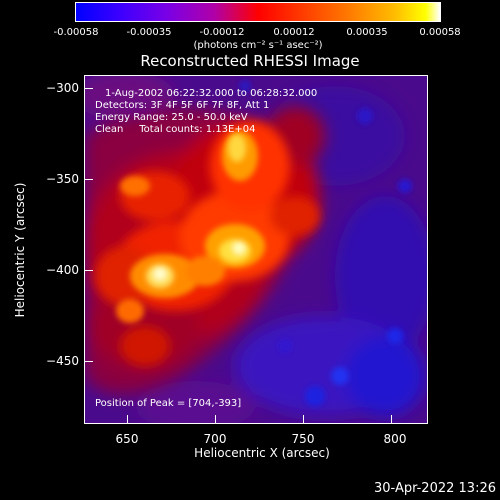 The image size is (500, 500). I want to click on clean-counts-label: Clean Total counts: 1.13E+04, so click(175, 129).